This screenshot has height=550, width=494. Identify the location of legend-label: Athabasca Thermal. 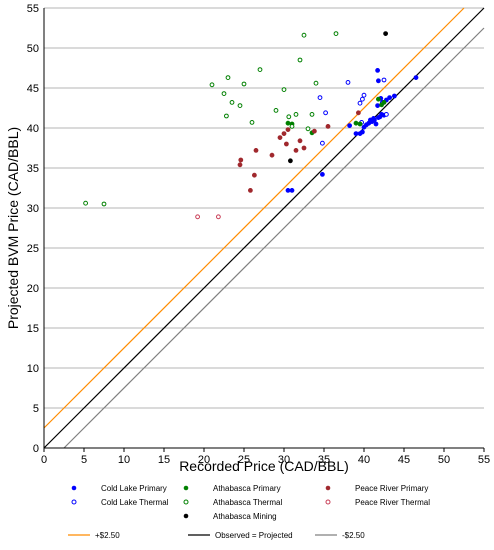
(247, 502).